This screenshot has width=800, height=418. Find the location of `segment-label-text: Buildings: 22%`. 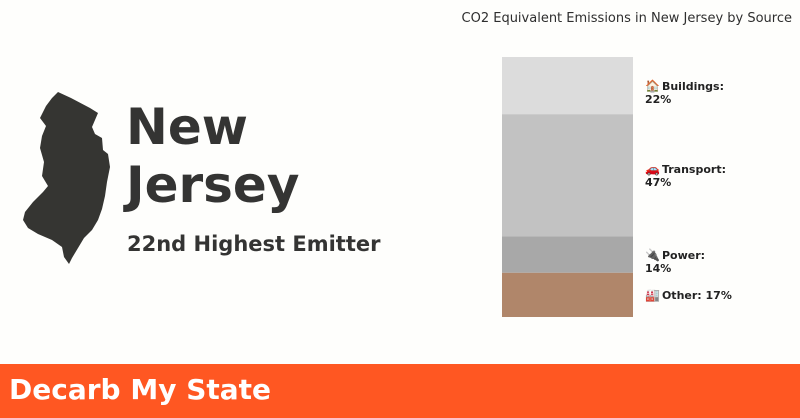

segment-label-text: Buildings: 22% is located at coordinates (685, 93).